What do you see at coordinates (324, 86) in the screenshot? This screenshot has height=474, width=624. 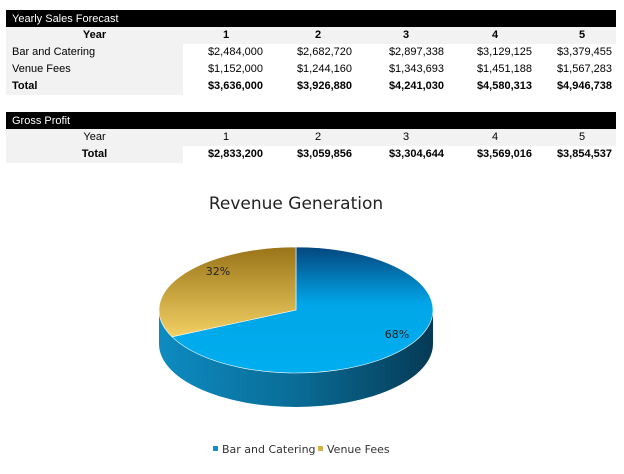 I see `value-cell: $3,926,880` at bounding box center [324, 86].